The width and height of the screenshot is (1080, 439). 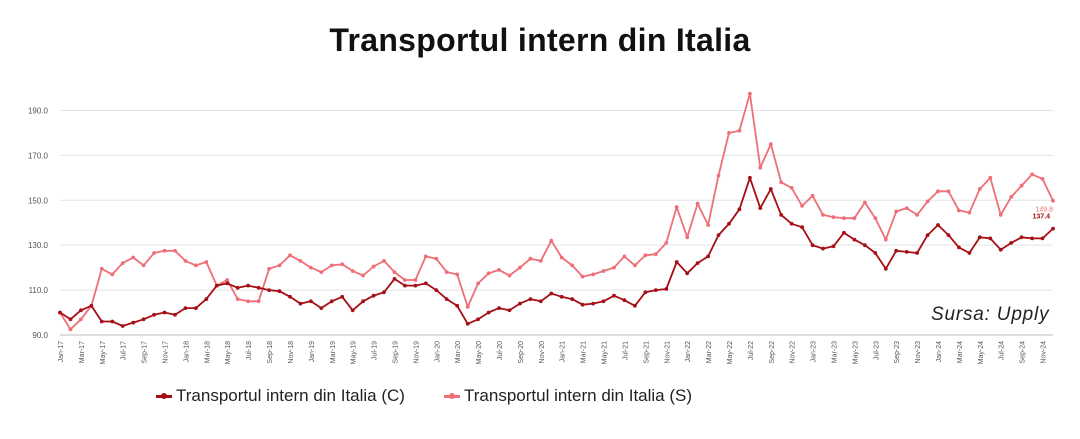 I want to click on legend-label-s: Transportul intern din Italia (S), so click(x=578, y=395).